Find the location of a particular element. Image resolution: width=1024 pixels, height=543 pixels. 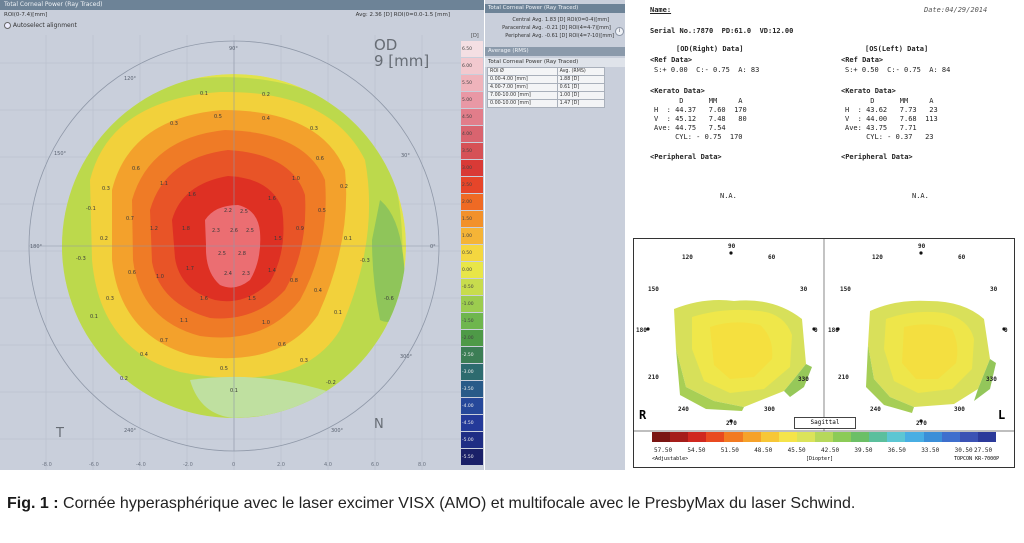

scale-tick-label: 3.00 is located at coordinates (467, 168).